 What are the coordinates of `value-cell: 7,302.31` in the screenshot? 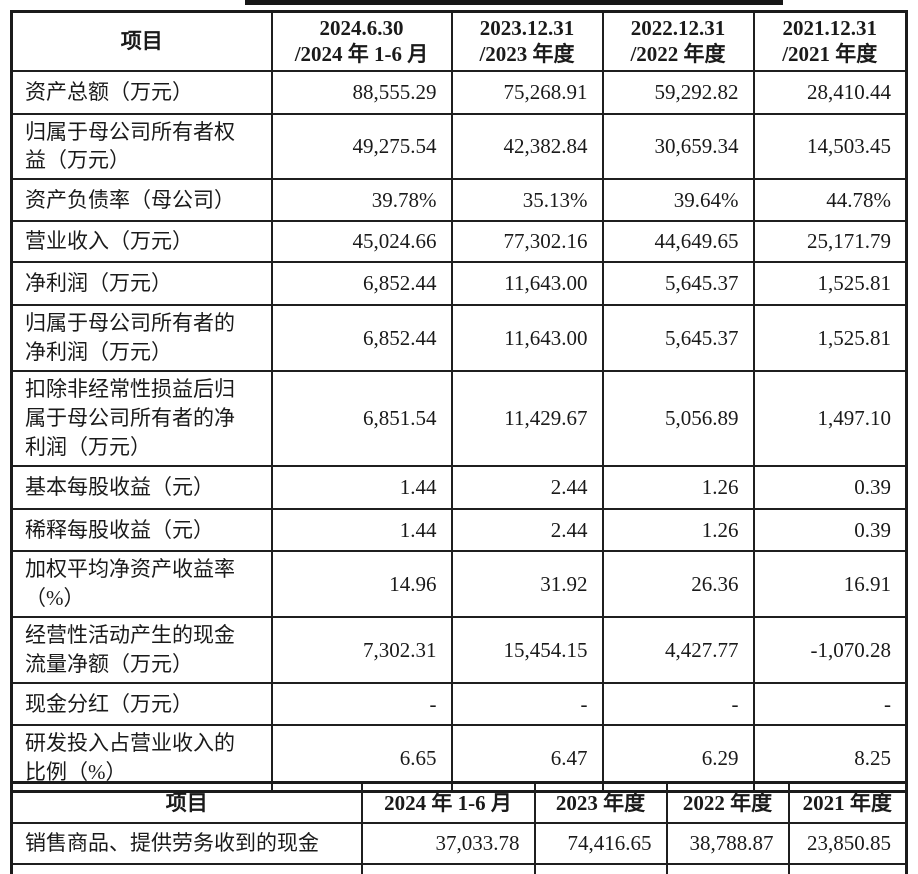 It's located at (361, 650).